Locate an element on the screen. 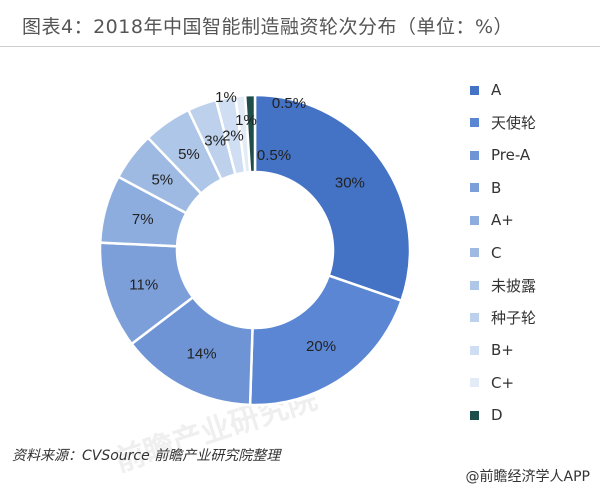  legend-item: D is located at coordinates (532, 415).